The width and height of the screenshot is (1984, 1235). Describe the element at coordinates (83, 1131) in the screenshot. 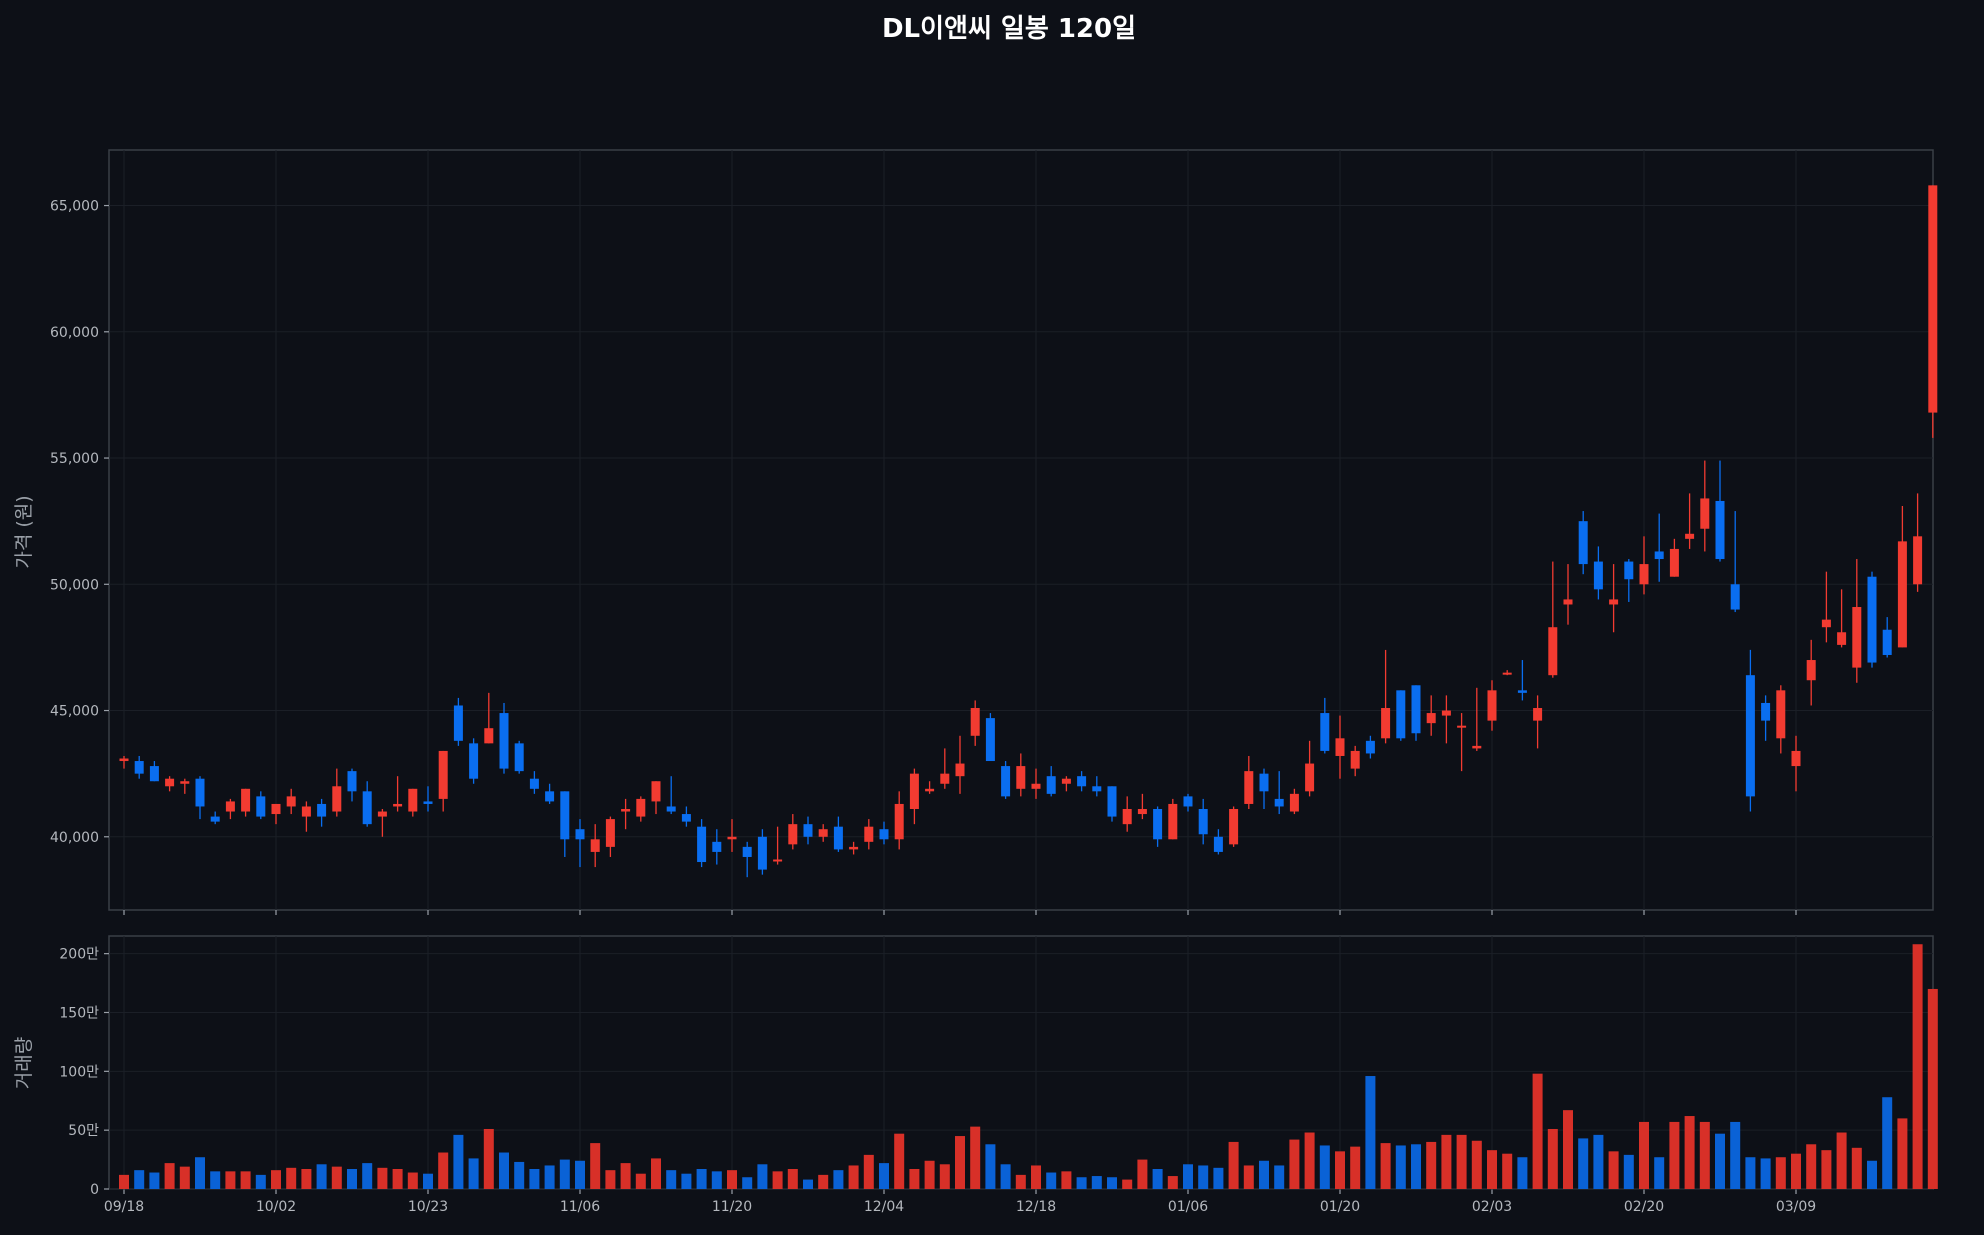

I see `volume-tick-label: 50만` at that location.